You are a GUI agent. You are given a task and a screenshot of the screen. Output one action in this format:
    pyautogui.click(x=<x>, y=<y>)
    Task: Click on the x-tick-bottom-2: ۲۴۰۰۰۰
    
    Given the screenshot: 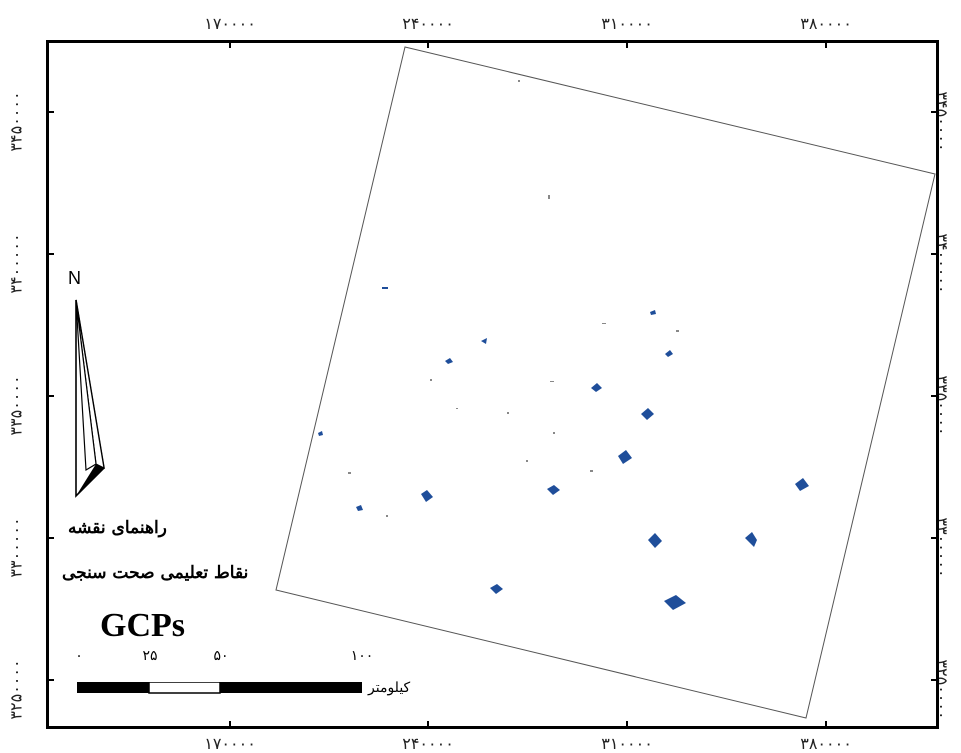 What is the action you would take?
    pyautogui.click(x=428, y=743)
    